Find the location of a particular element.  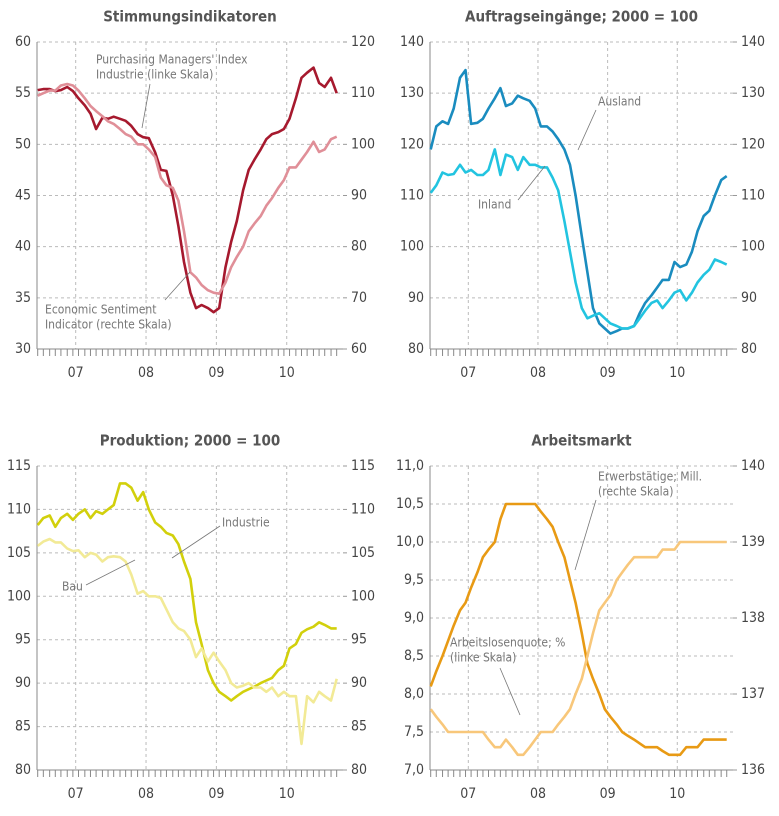

y2-tick-label: 115 is located at coordinates (363, 466).